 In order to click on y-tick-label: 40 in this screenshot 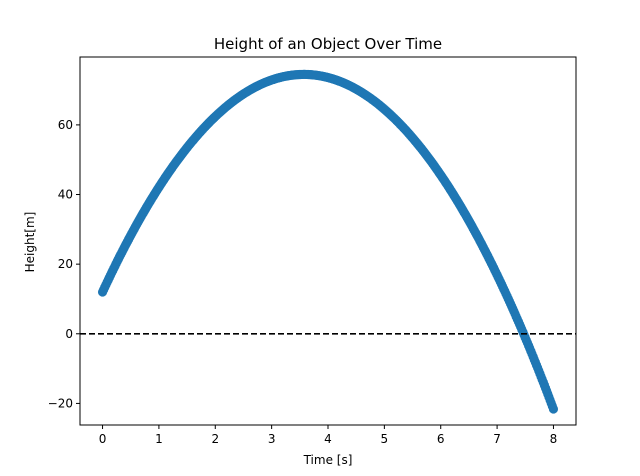, I will do `click(65, 195)`.